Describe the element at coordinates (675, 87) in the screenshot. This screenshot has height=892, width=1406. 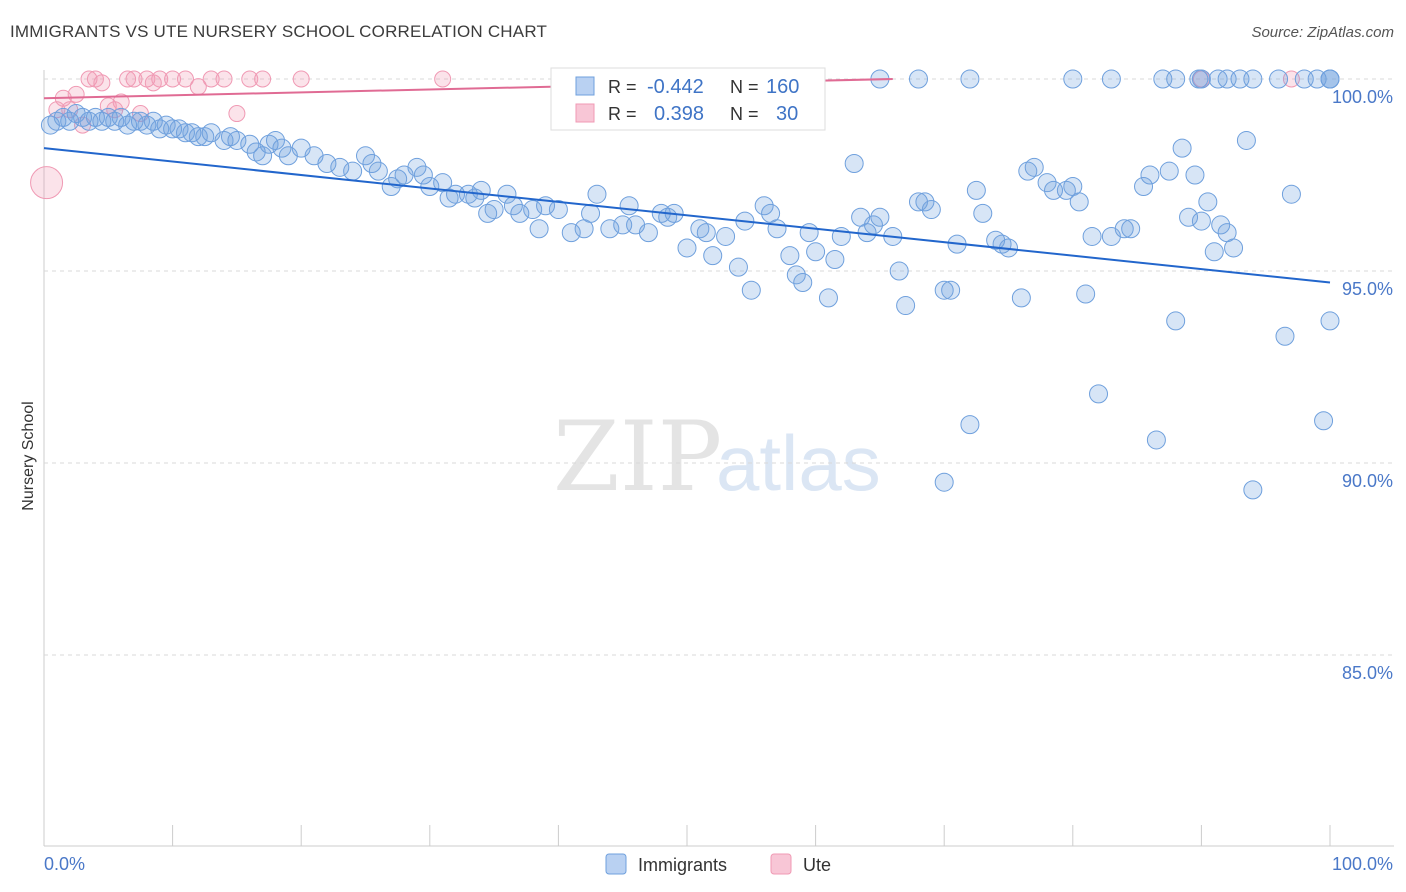
I see `legend-r-value-immigrants: -0.442` at that location.